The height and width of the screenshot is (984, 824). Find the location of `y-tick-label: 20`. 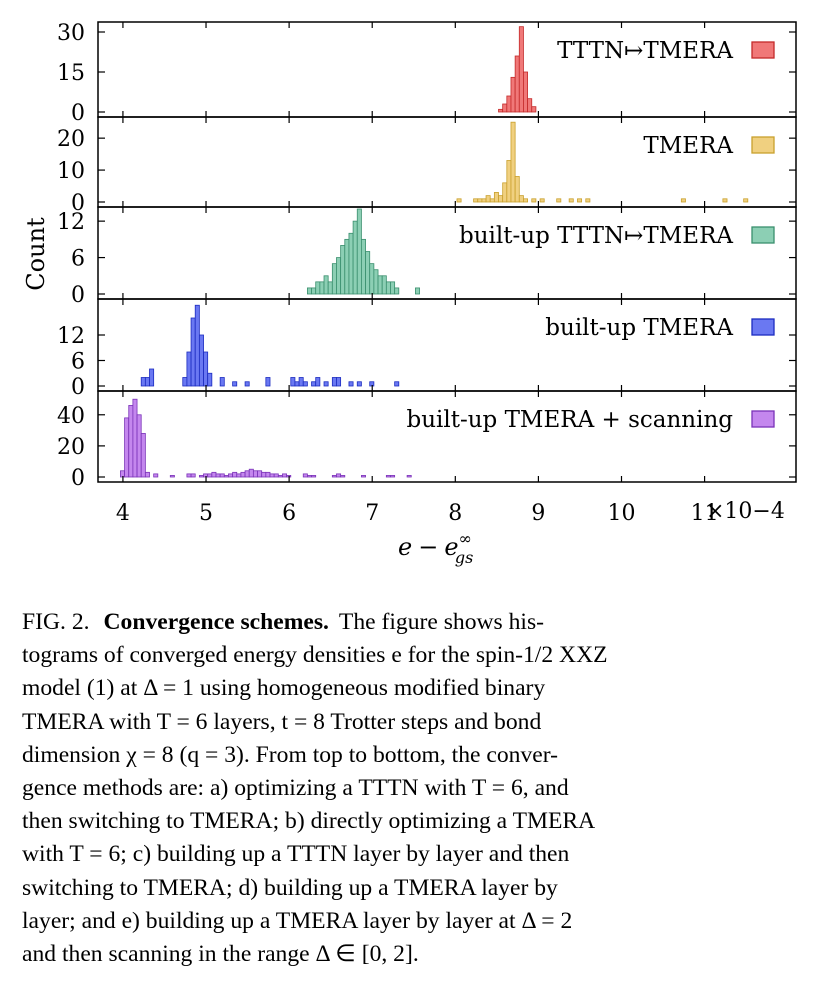

y-tick-label: 20 is located at coordinates (71, 447).